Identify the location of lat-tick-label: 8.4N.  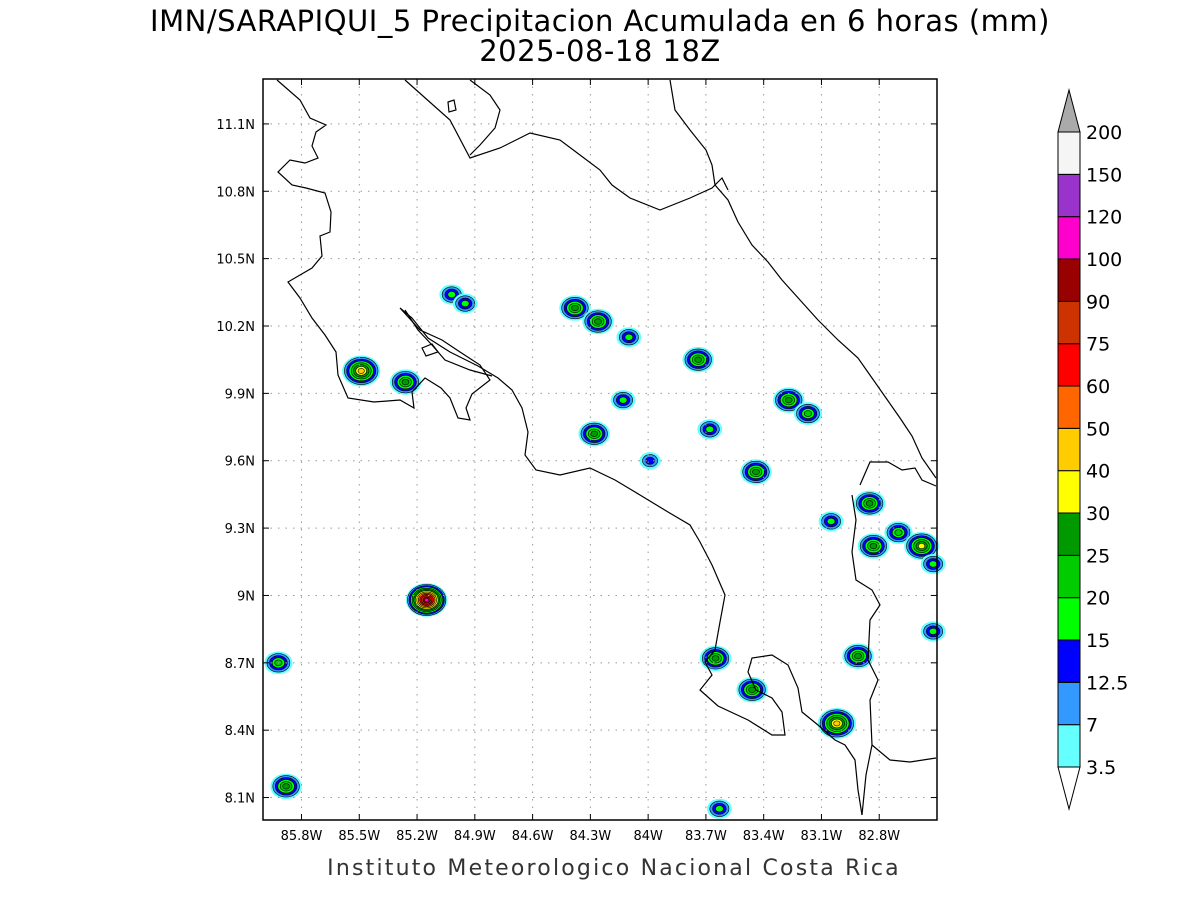
(240, 731).